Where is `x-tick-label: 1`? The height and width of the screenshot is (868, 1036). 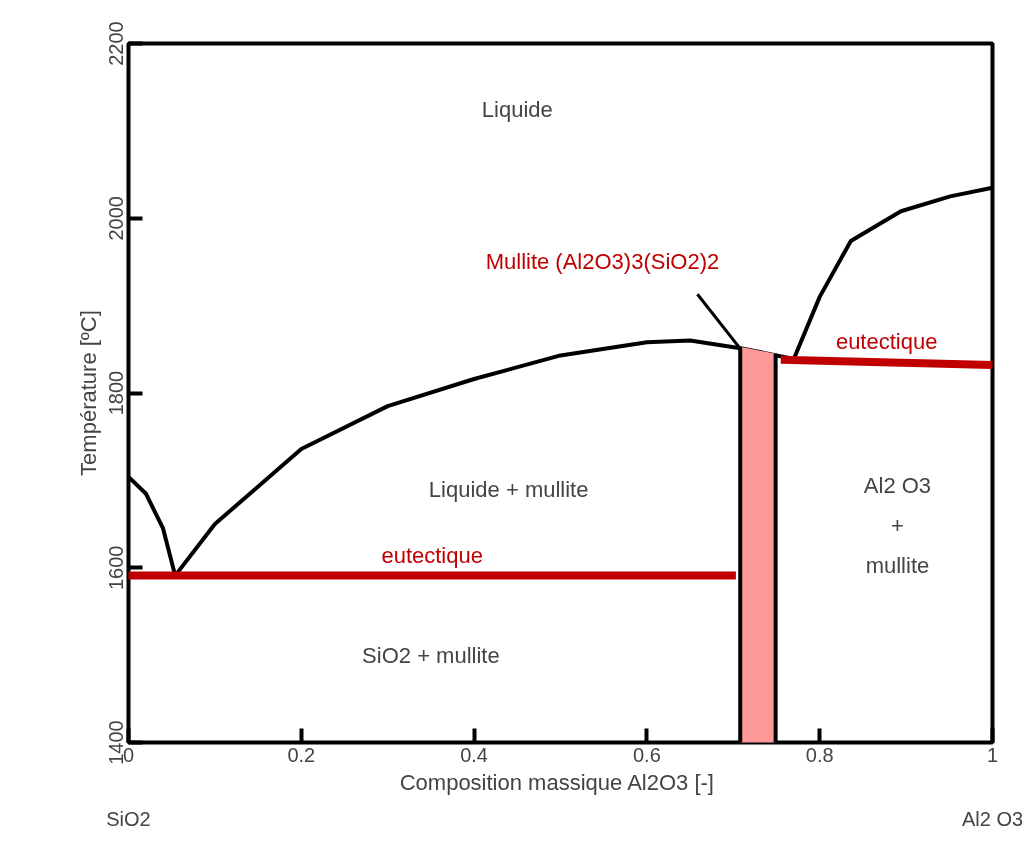
x-tick-label: 1 is located at coordinates (992, 754).